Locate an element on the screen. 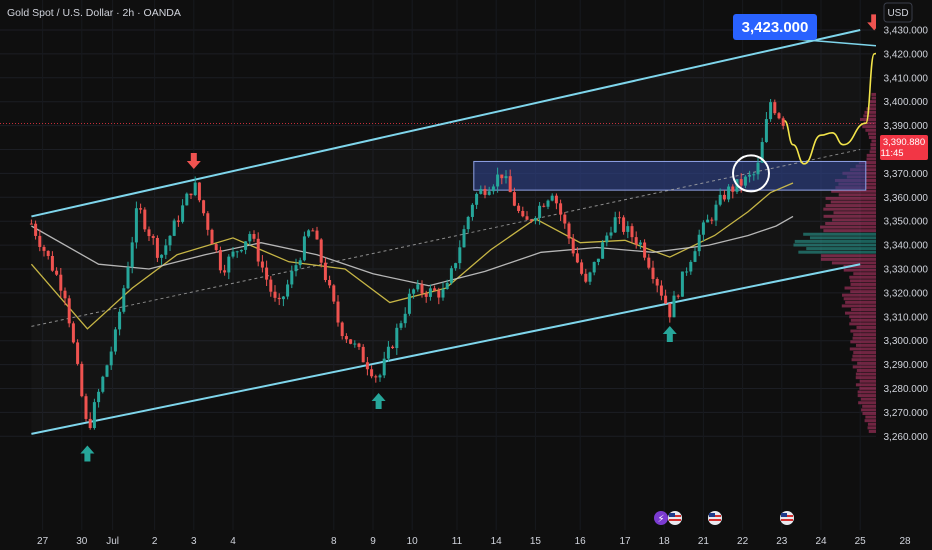 The width and height of the screenshot is (932, 550). resistance-zone is located at coordinates (670, 175).